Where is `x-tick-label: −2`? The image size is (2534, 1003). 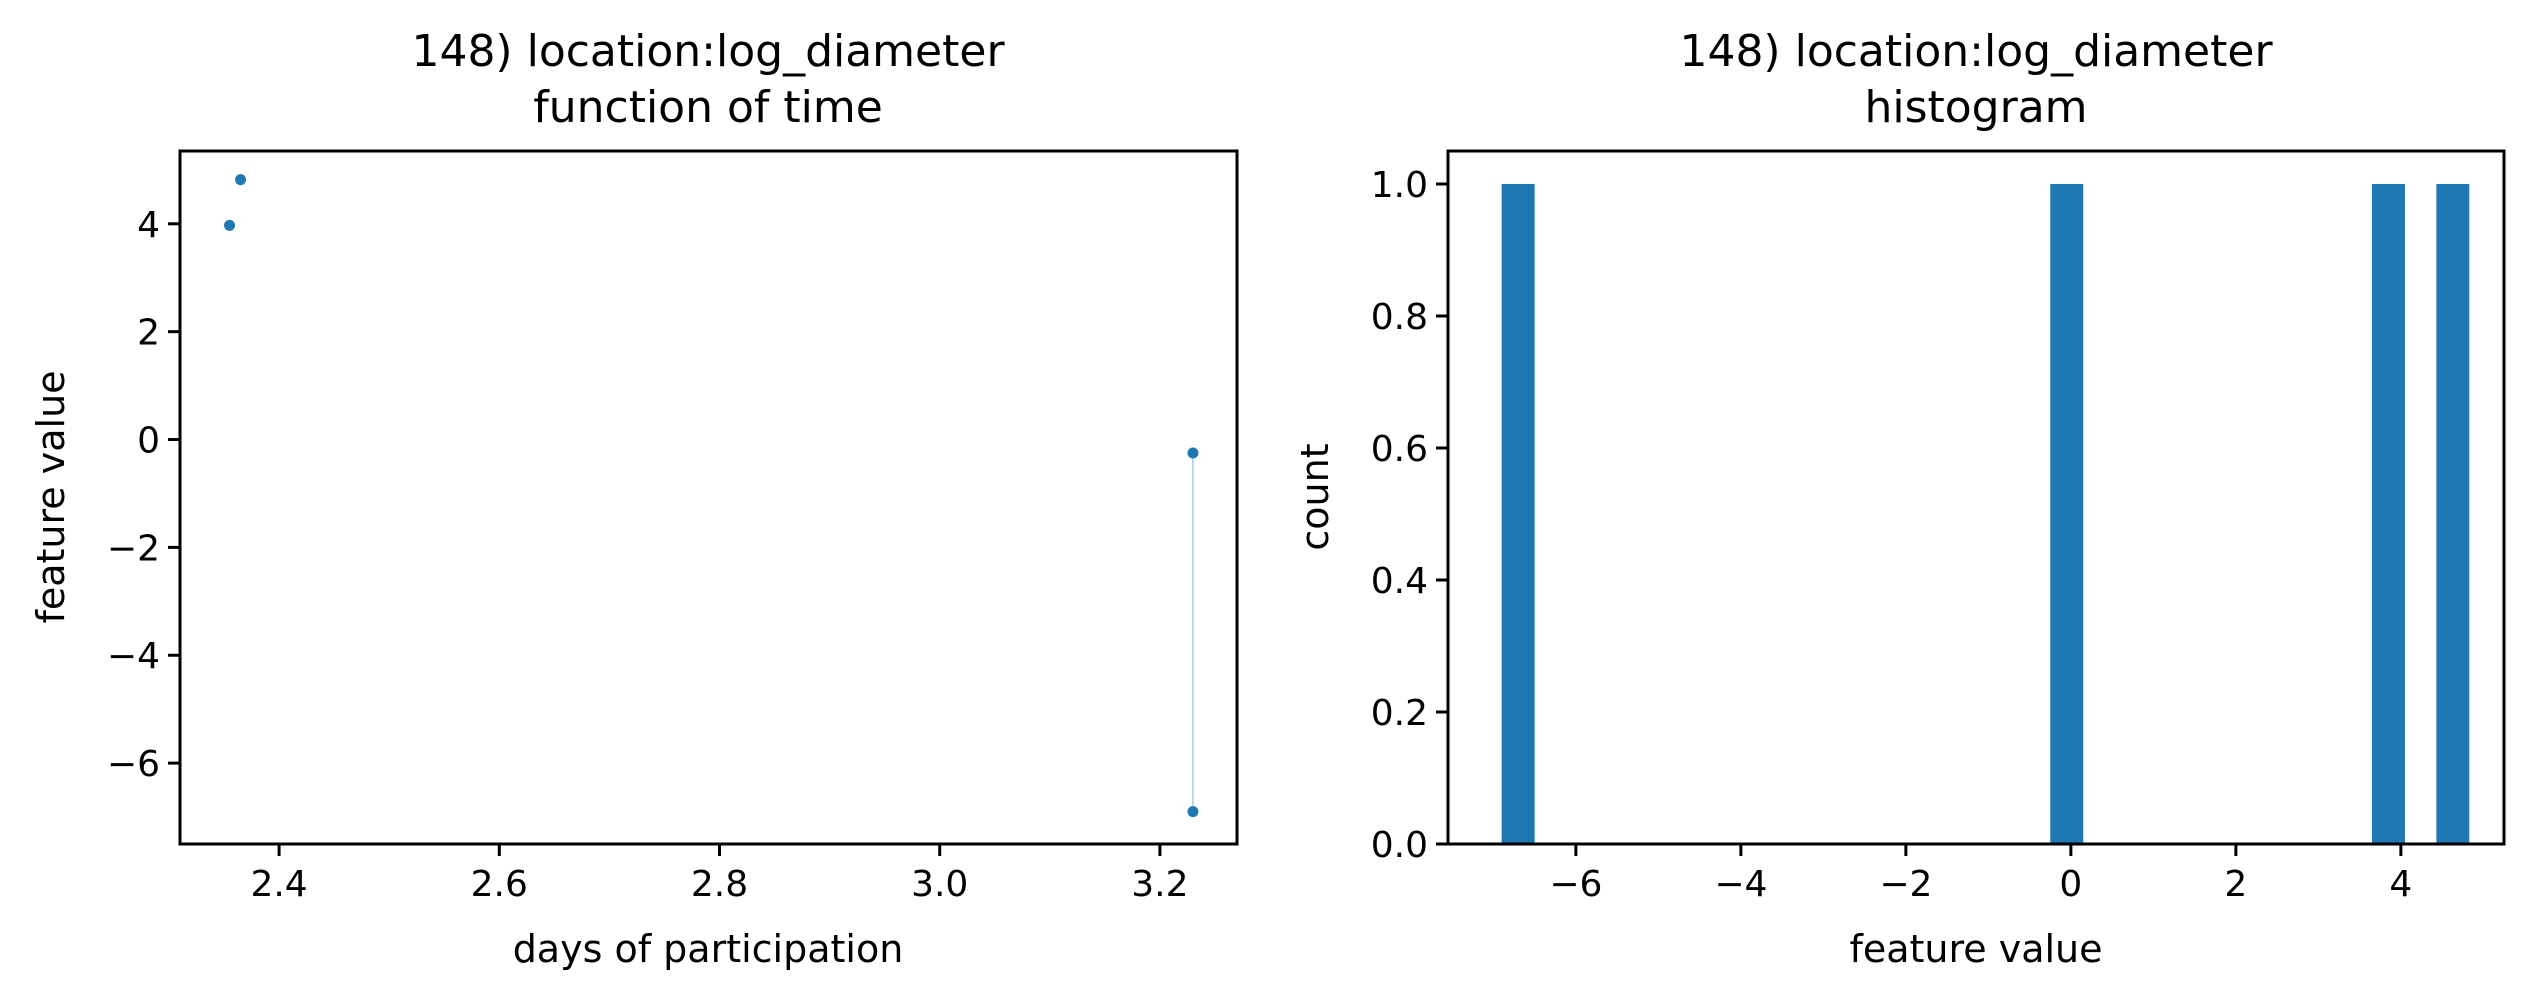 x-tick-label: −2 is located at coordinates (1905, 884).